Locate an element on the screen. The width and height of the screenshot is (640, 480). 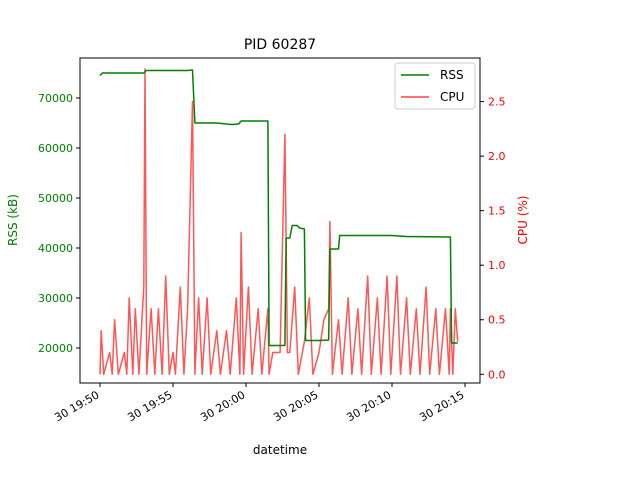
right-axis-ticks: 0.0 0.5 1.0 1.5 2.0 2.5 is located at coordinates (493, 238).